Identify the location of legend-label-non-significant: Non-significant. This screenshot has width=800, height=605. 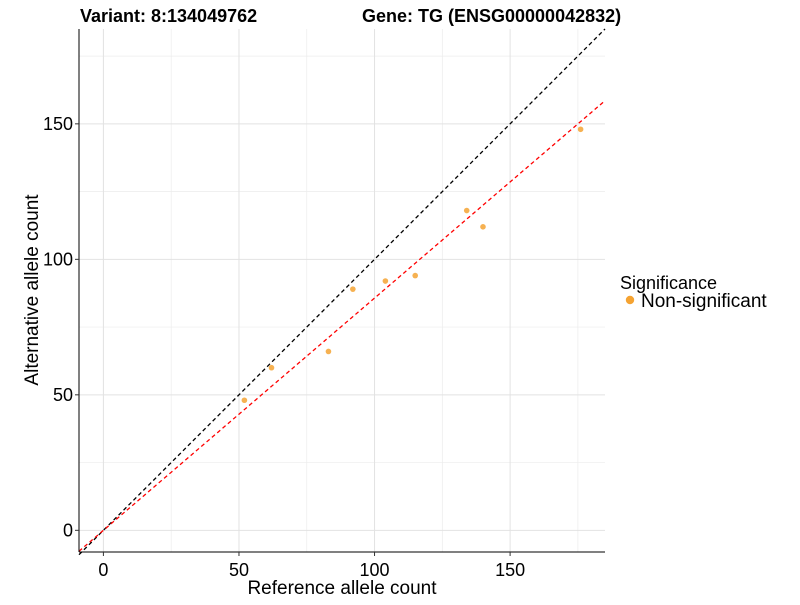
(704, 301).